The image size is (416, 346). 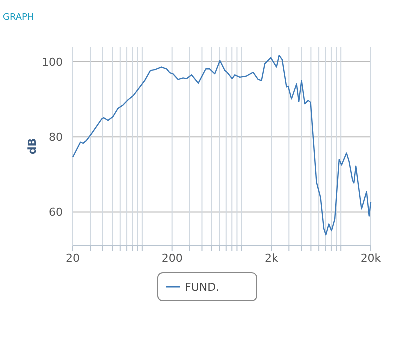 What do you see at coordinates (32, 146) in the screenshot?
I see `y-axis-title: dB` at bounding box center [32, 146].